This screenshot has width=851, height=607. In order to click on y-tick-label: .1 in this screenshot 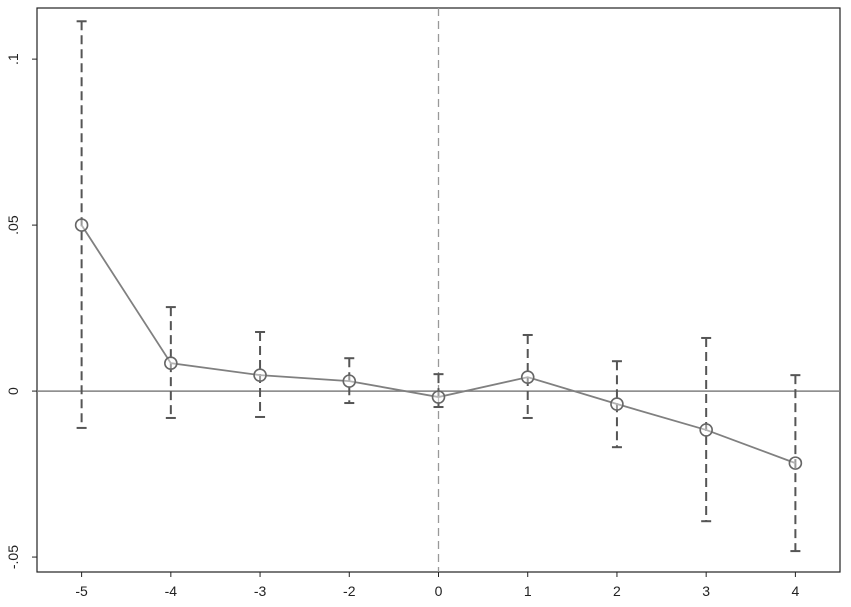, I will do `click(13, 59)`.